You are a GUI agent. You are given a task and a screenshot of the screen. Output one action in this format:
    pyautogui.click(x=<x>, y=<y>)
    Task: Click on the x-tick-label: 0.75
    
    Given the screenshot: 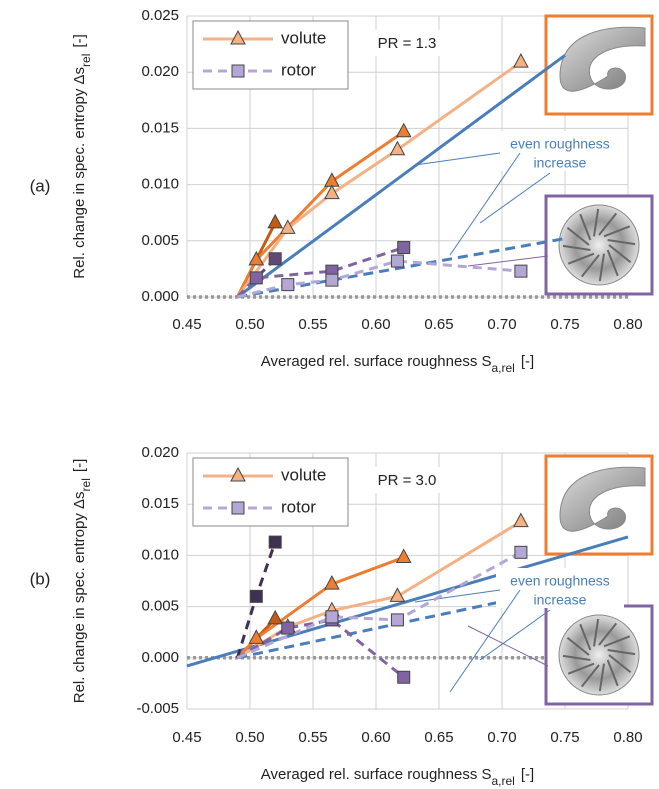 What is the action you would take?
    pyautogui.click(x=564, y=737)
    